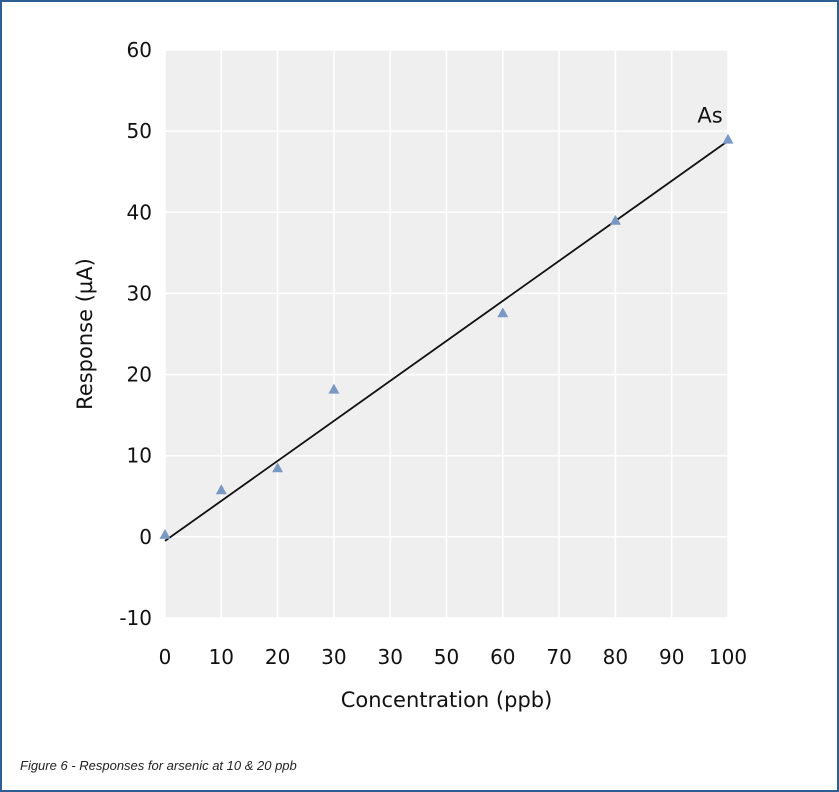 This screenshot has width=839, height=792. Describe the element at coordinates (558, 657) in the screenshot. I see `x-tick-label: 70` at that location.